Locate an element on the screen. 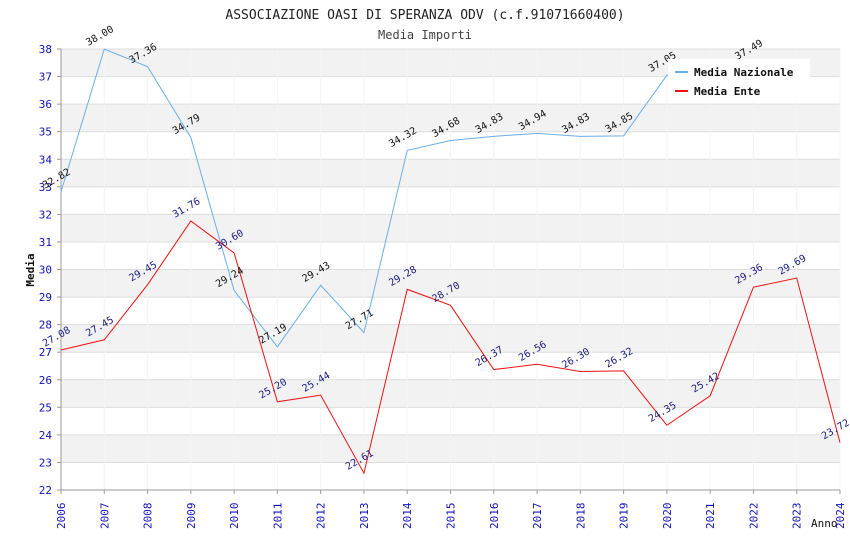  x-tick-label: 2010 is located at coordinates (234, 516).